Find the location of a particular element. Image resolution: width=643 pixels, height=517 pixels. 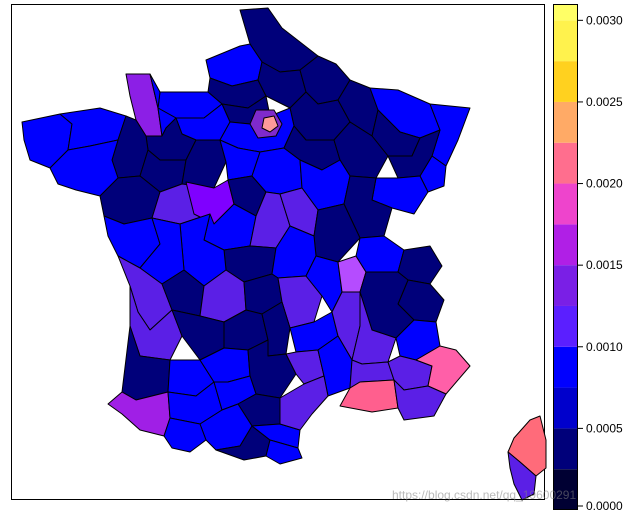

legend-frame is located at coordinates (565, 257).